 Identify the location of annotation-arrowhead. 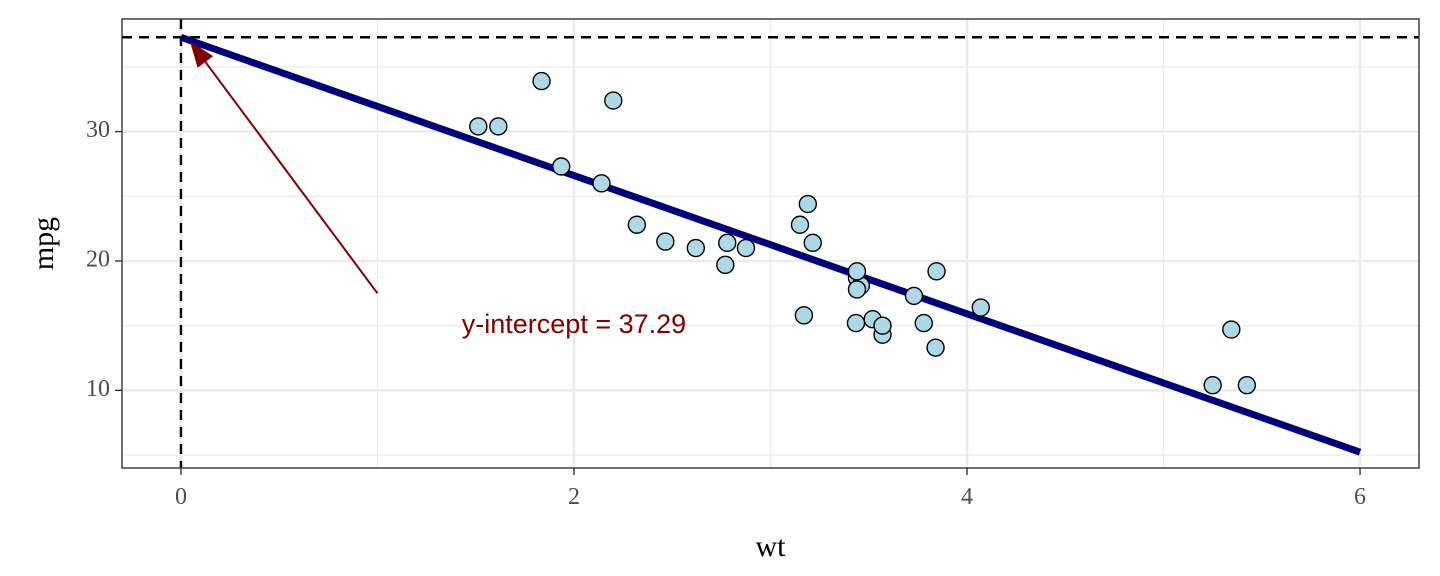
(201, 54).